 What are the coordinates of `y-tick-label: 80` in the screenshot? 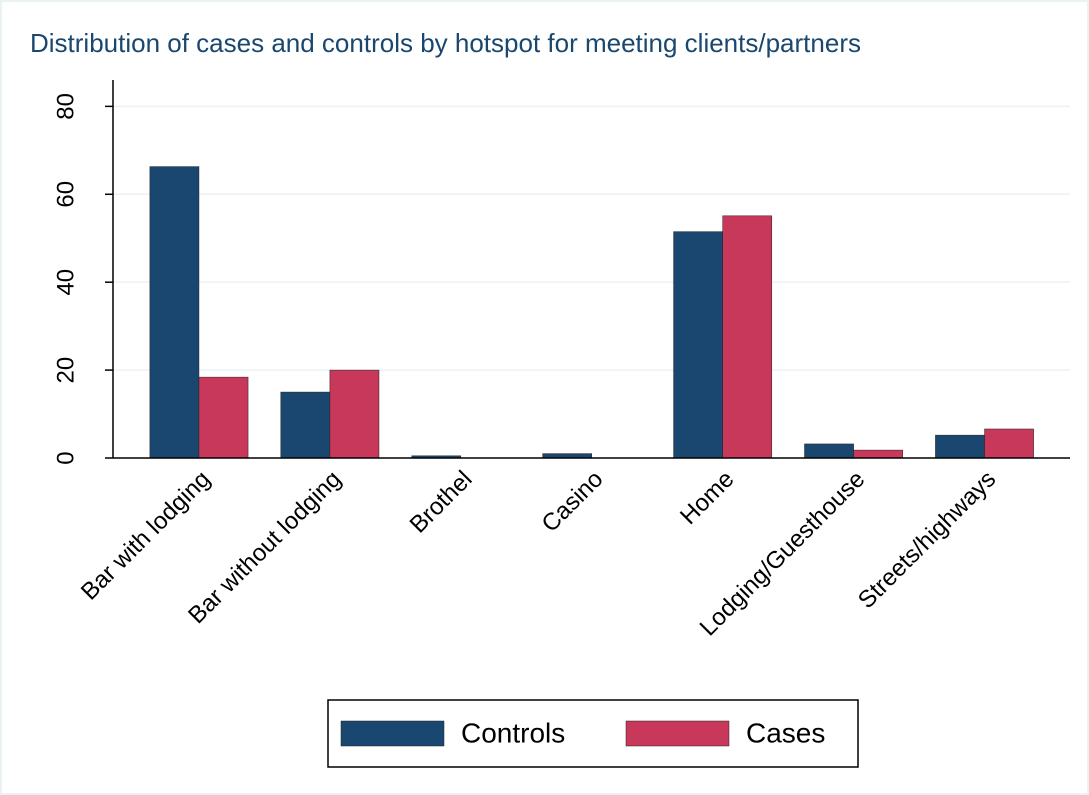 It's located at (65, 106).